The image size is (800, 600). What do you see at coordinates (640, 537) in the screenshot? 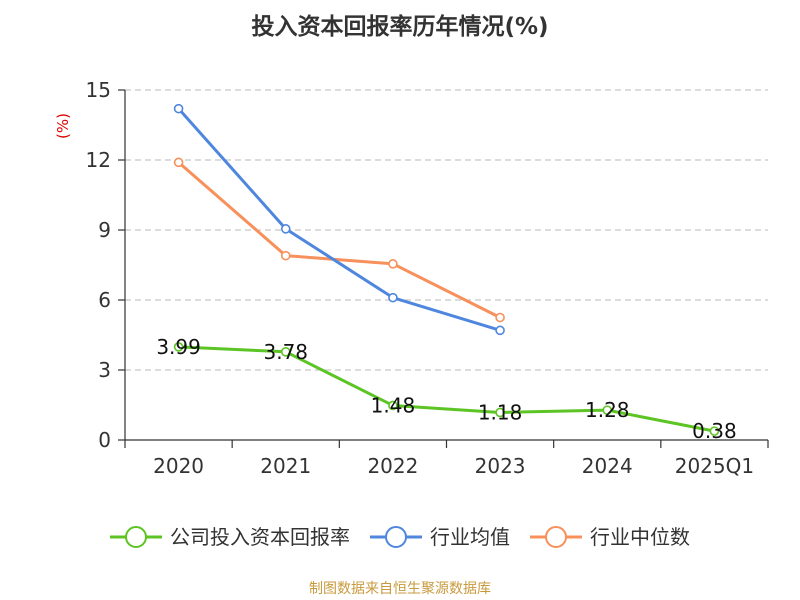
I see `legend-label: 行业中位数` at bounding box center [640, 537].